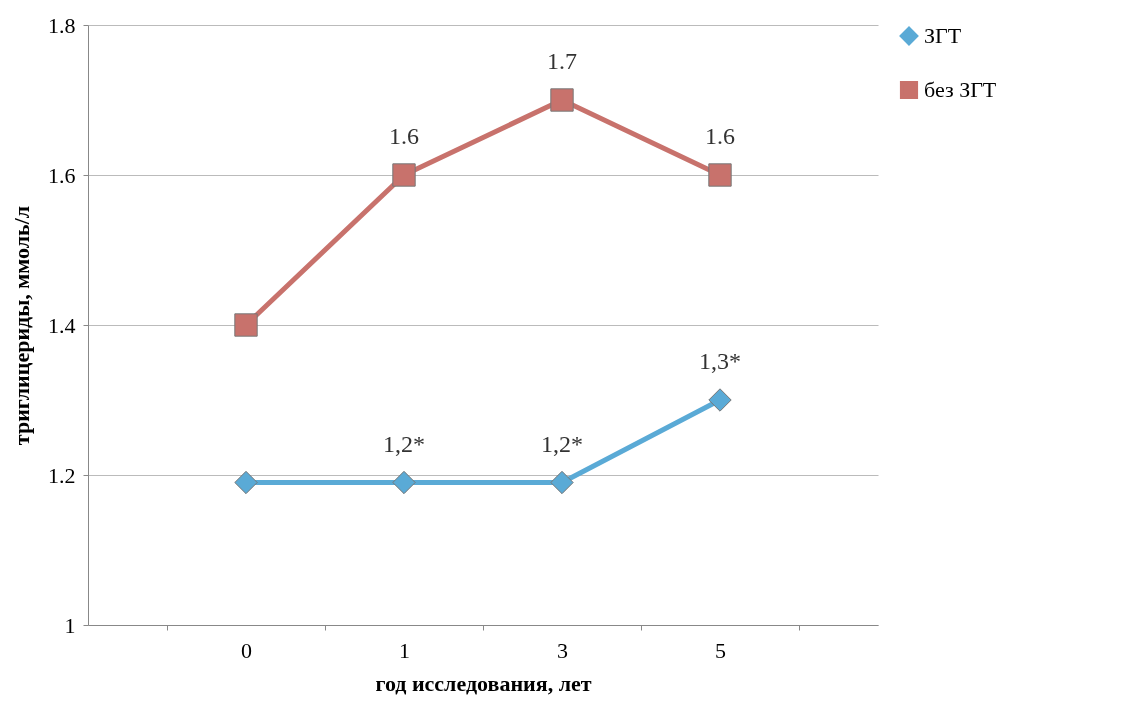 This screenshot has height=723, width=1123. I want to click on data-label: 1.7, so click(562, 61).